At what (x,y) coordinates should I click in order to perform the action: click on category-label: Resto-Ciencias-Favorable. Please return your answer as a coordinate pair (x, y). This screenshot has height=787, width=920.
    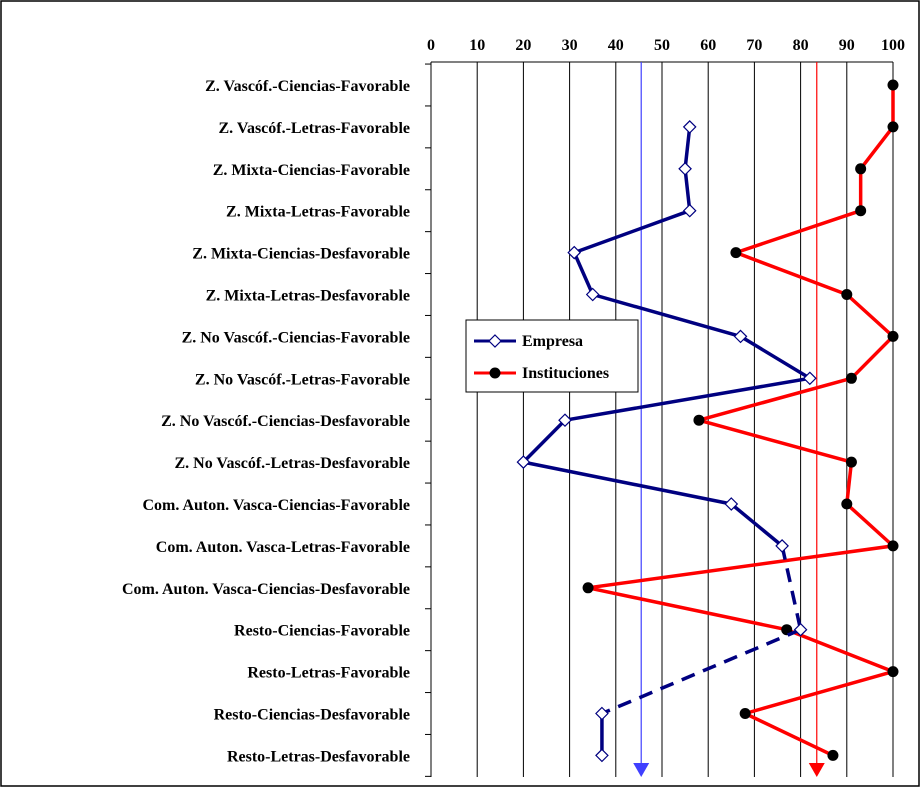
    Looking at the image, I should click on (322, 631).